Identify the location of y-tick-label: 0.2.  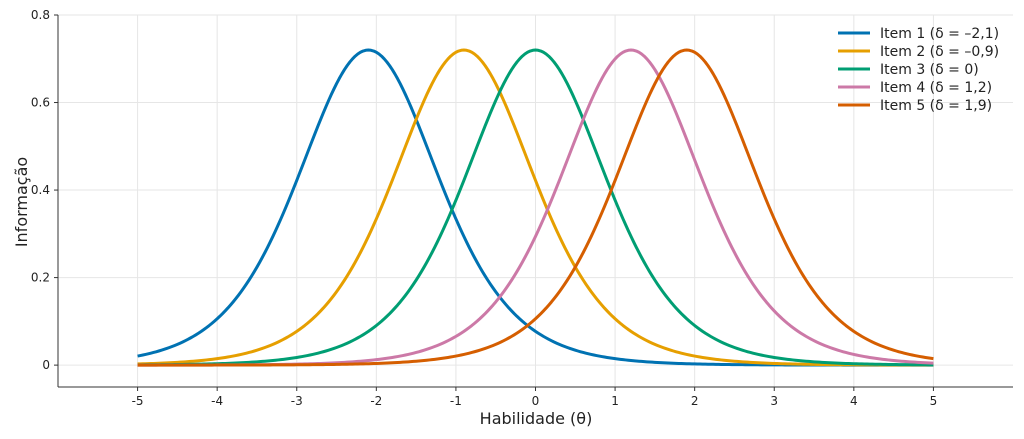
(40, 278).